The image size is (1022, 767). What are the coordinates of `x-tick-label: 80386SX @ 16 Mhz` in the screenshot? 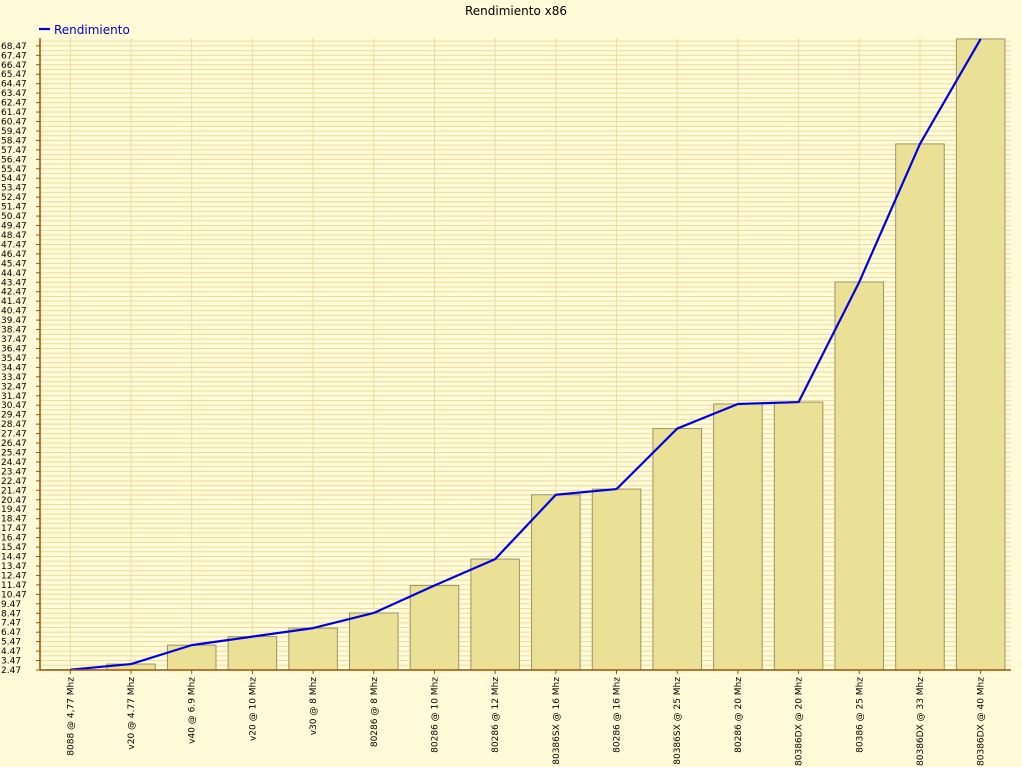 It's located at (557, 721).